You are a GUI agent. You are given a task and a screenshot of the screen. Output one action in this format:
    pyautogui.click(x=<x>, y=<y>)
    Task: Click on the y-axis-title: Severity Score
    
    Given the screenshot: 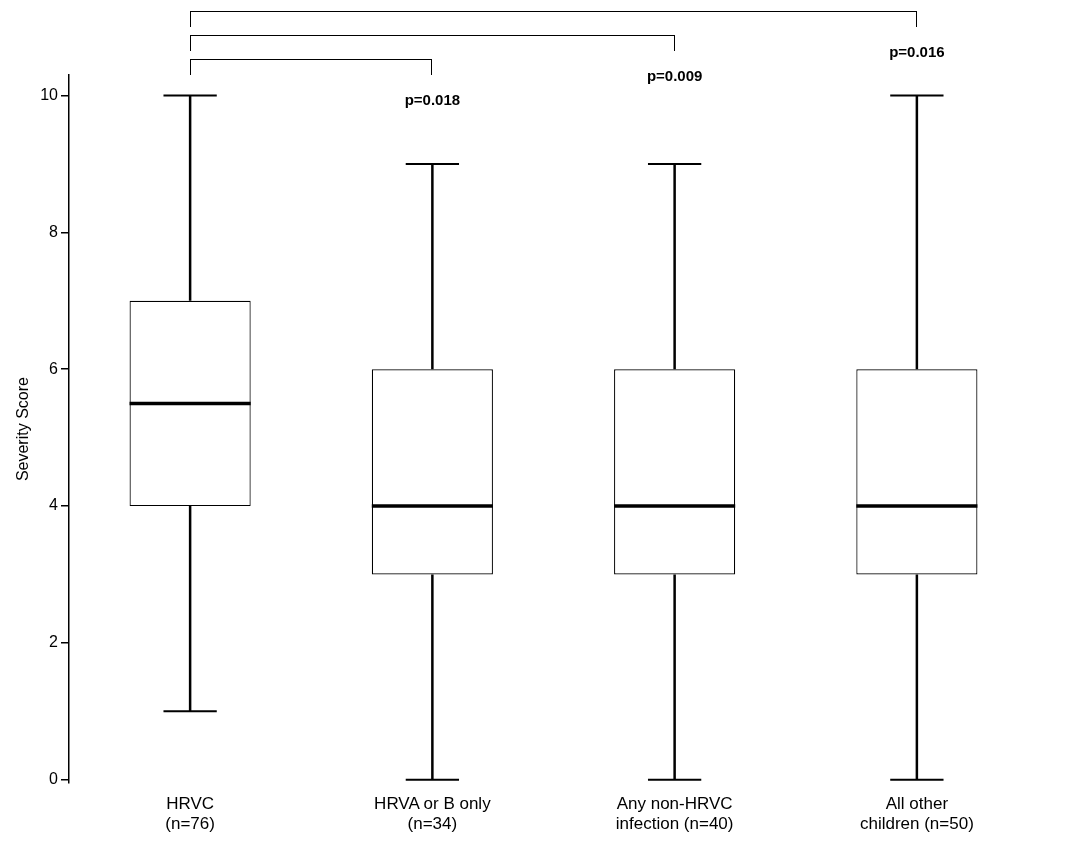 What is the action you would take?
    pyautogui.click(x=23, y=429)
    